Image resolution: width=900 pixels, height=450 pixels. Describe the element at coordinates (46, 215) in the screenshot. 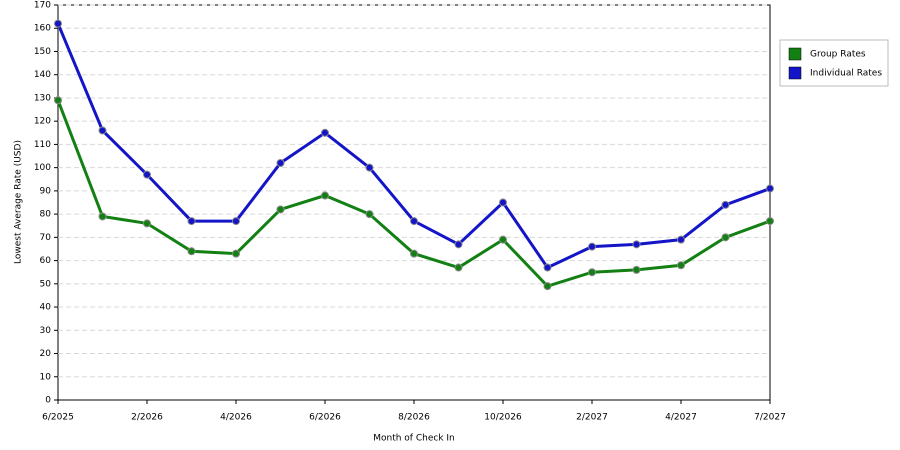

I see `y-tick-label: 80` at that location.